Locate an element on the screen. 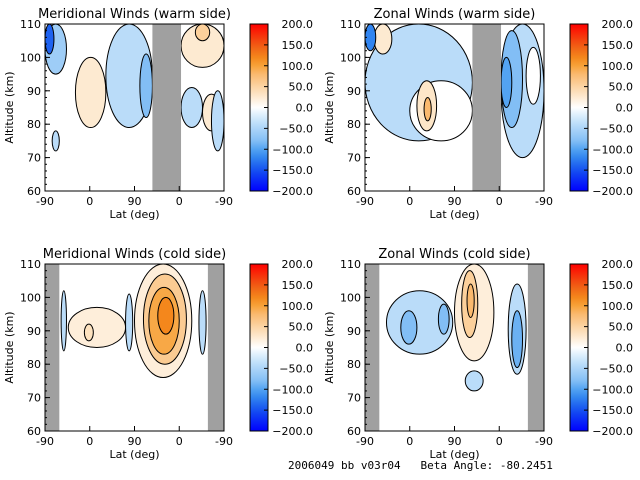 The height and width of the screenshot is (480, 640). chart-title: Zonal Winds (cold side) is located at coordinates (454, 254).